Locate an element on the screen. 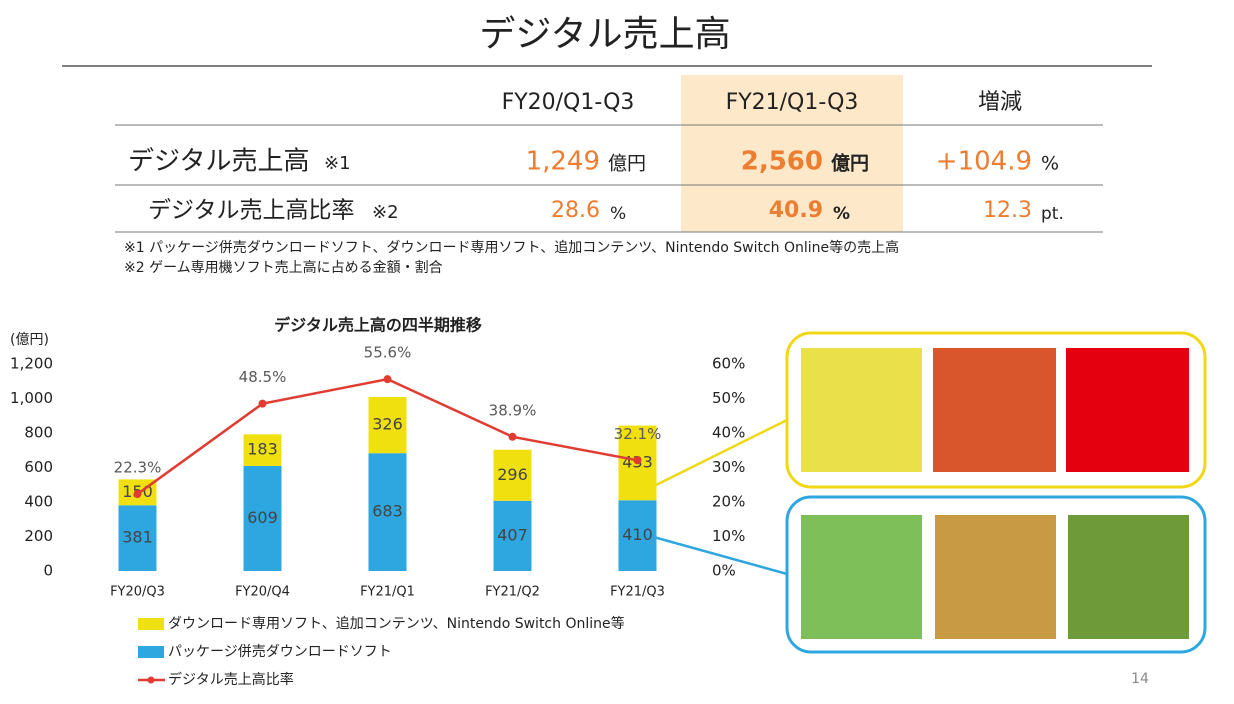 This screenshot has height=704, width=1234. bar-value-label: 407 is located at coordinates (512, 534).